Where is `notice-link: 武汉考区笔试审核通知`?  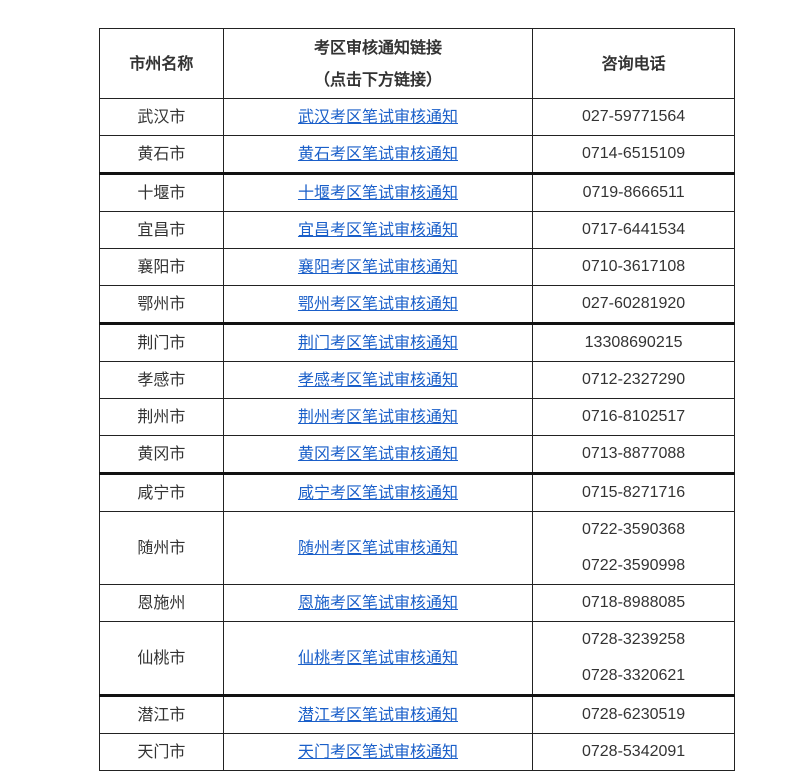 notice-link: 武汉考区笔试审核通知 is located at coordinates (377, 116).